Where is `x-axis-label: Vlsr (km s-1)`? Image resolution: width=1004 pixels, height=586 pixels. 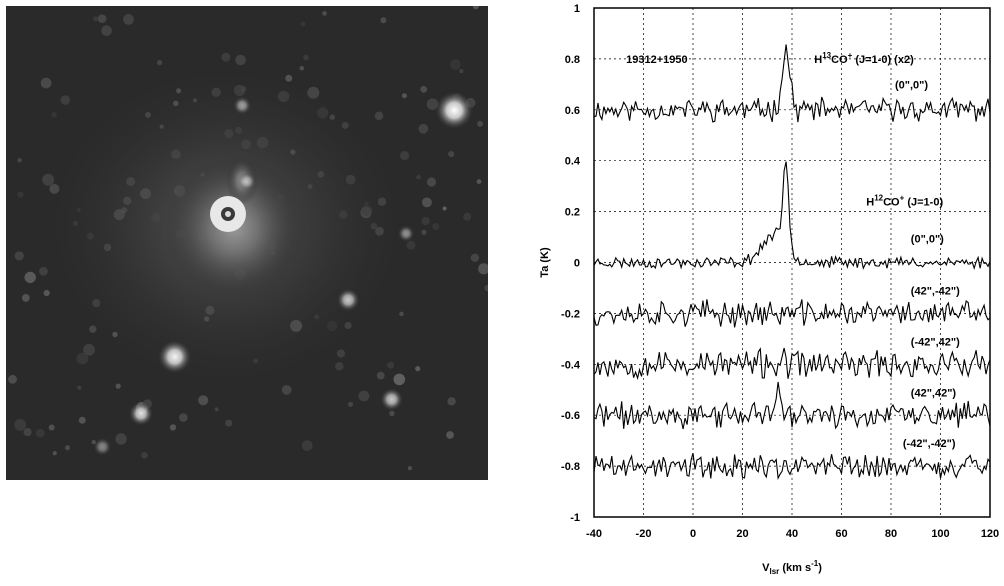 x-axis-label: Vlsr (km s-1) is located at coordinates (792, 567).